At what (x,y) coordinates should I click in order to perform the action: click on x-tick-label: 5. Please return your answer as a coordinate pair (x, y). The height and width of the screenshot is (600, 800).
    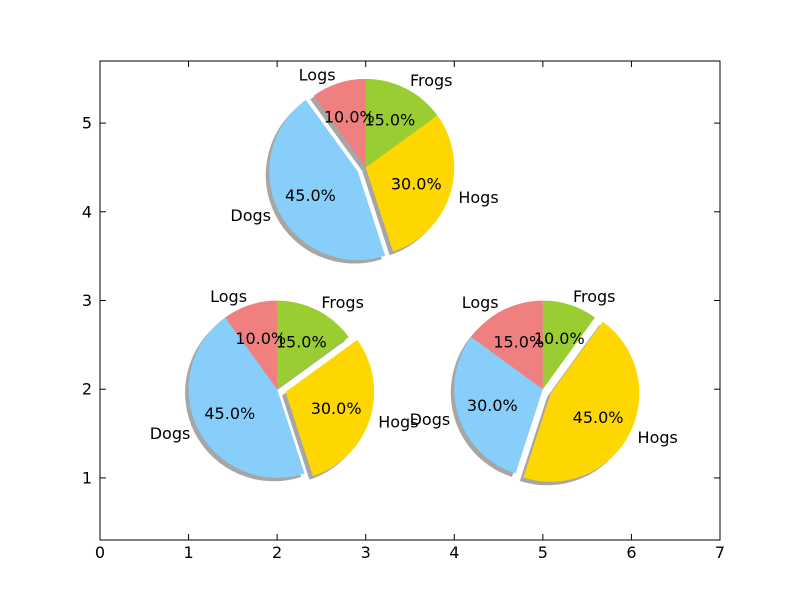
    Looking at the image, I should click on (543, 552).